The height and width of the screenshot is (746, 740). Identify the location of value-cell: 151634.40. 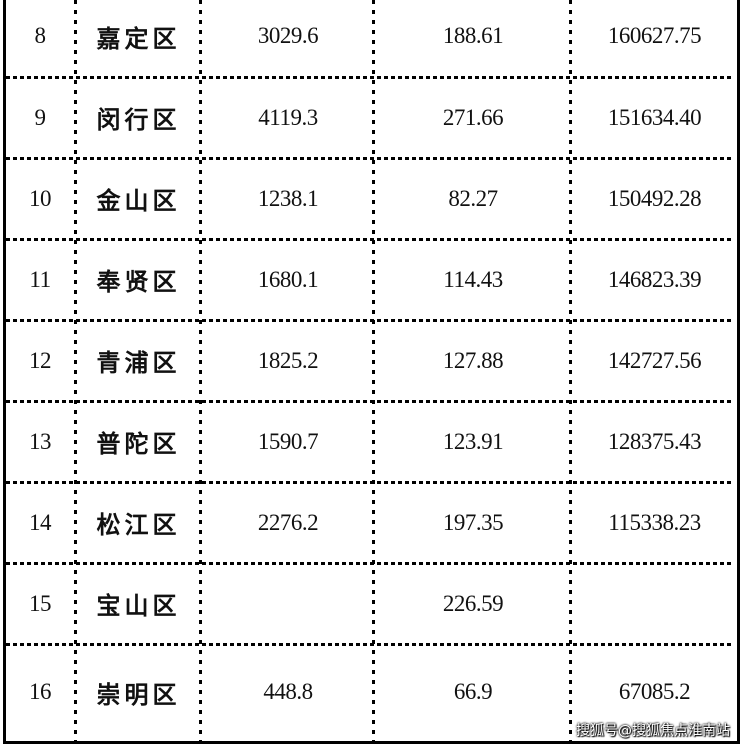
(654, 117).